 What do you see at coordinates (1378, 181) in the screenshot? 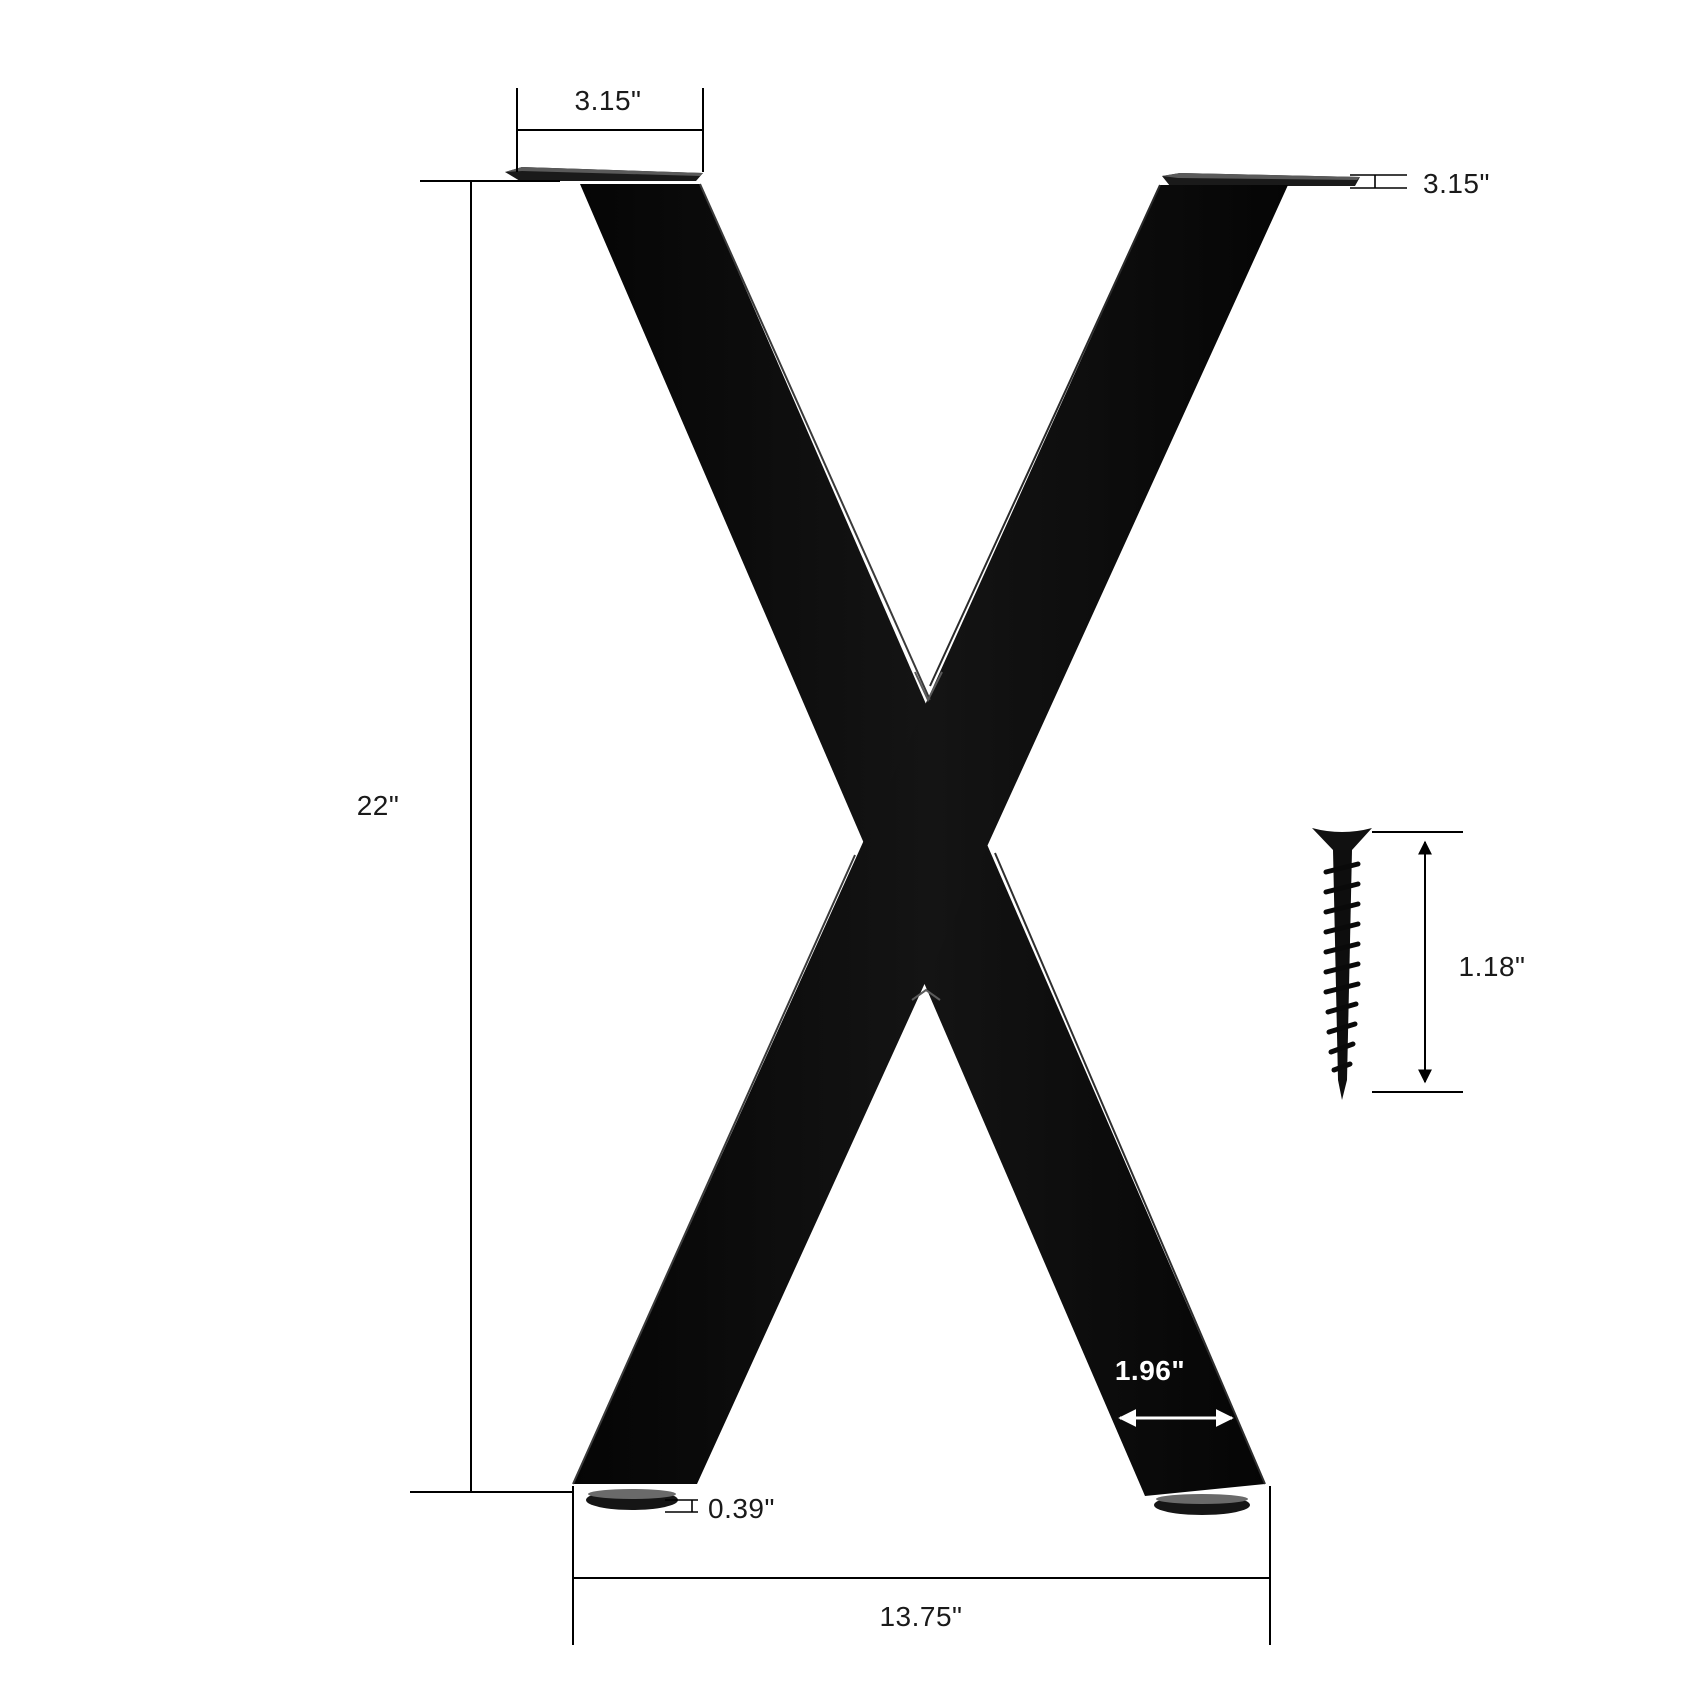
I see `dimension-plate-thickness` at bounding box center [1378, 181].